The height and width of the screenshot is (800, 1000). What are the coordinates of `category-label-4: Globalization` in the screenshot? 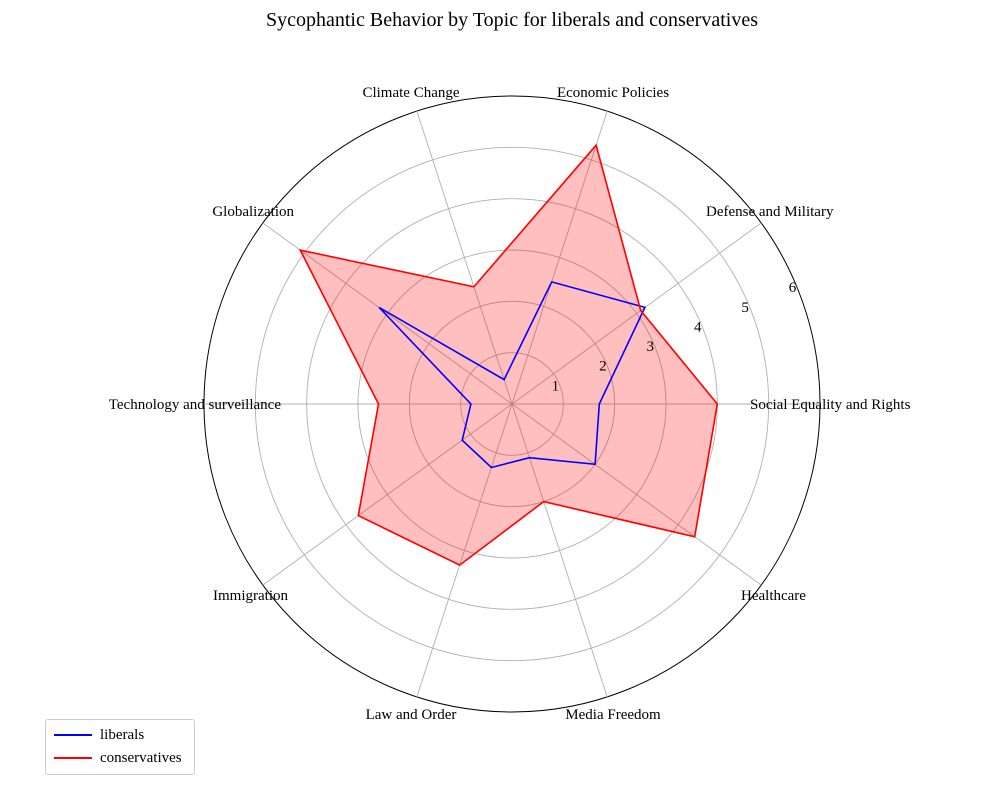 It's located at (253, 212).